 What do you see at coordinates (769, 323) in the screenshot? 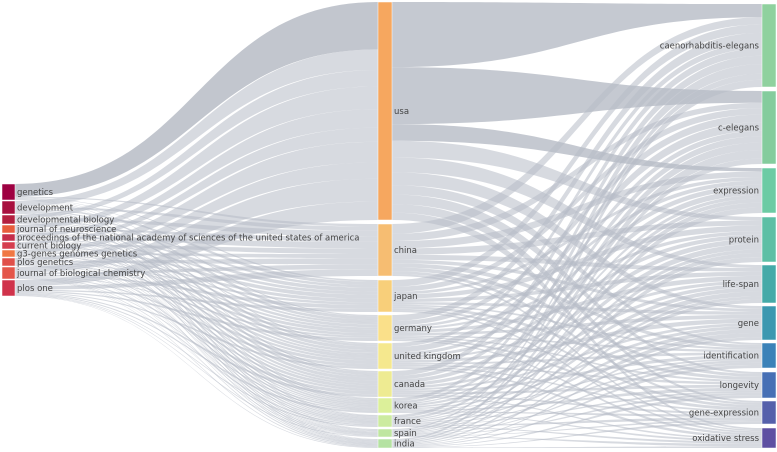
I see `keyword-node-gene` at bounding box center [769, 323].